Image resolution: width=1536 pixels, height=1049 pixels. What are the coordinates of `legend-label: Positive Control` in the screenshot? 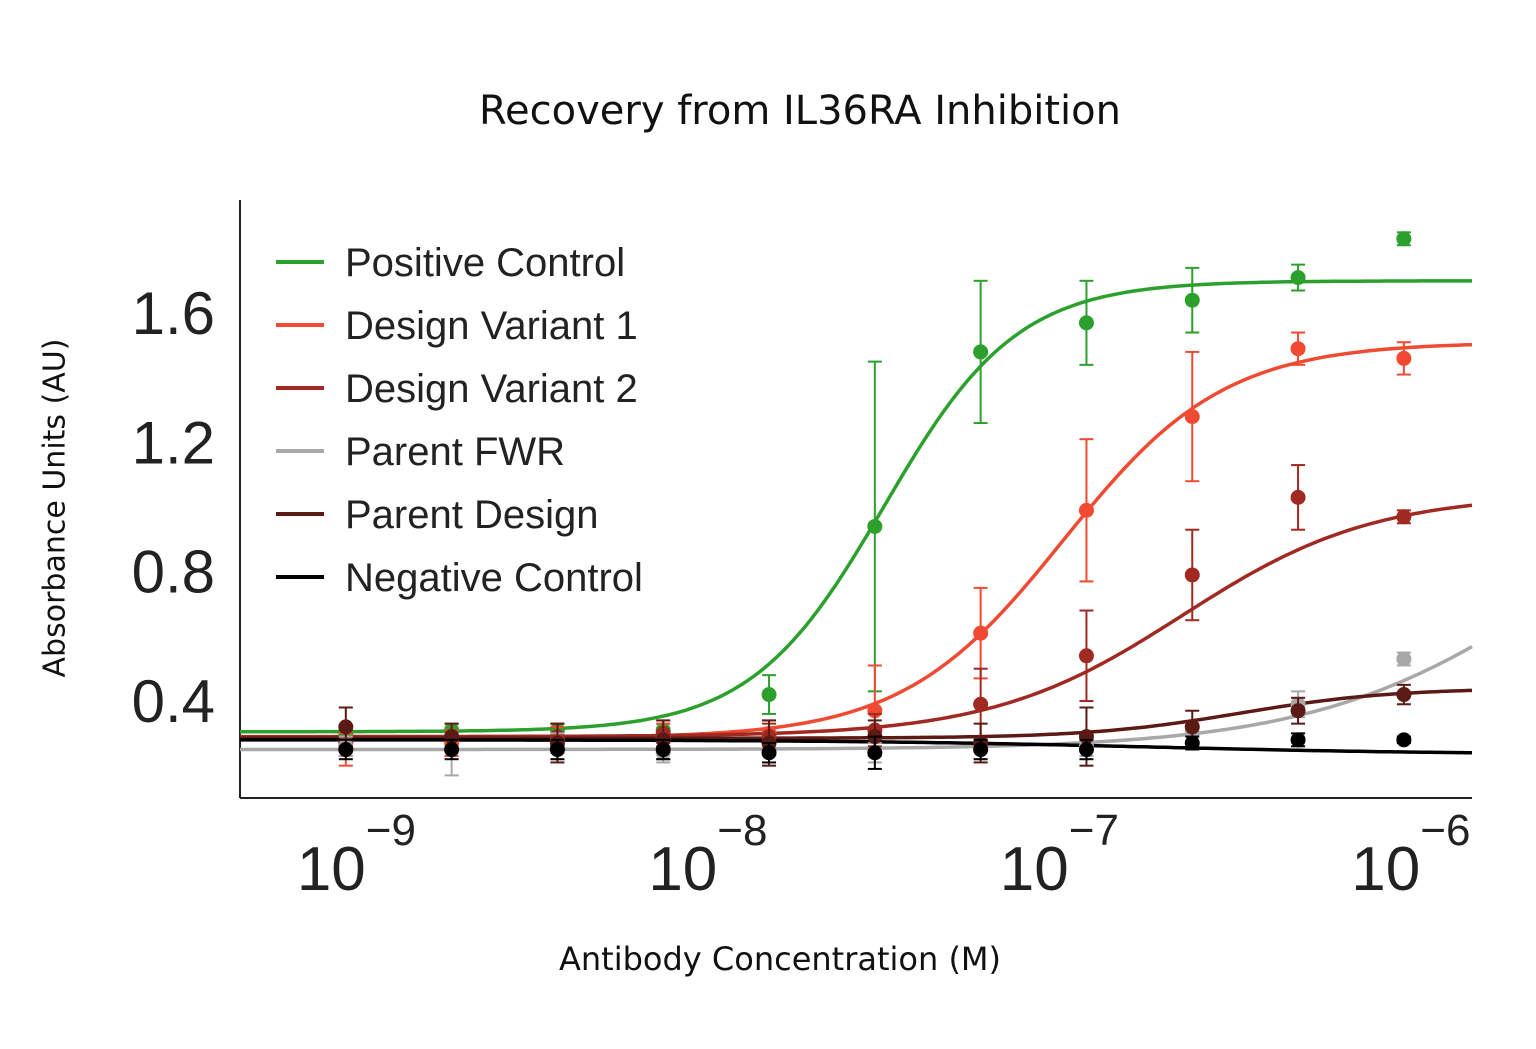 It's located at (485, 263).